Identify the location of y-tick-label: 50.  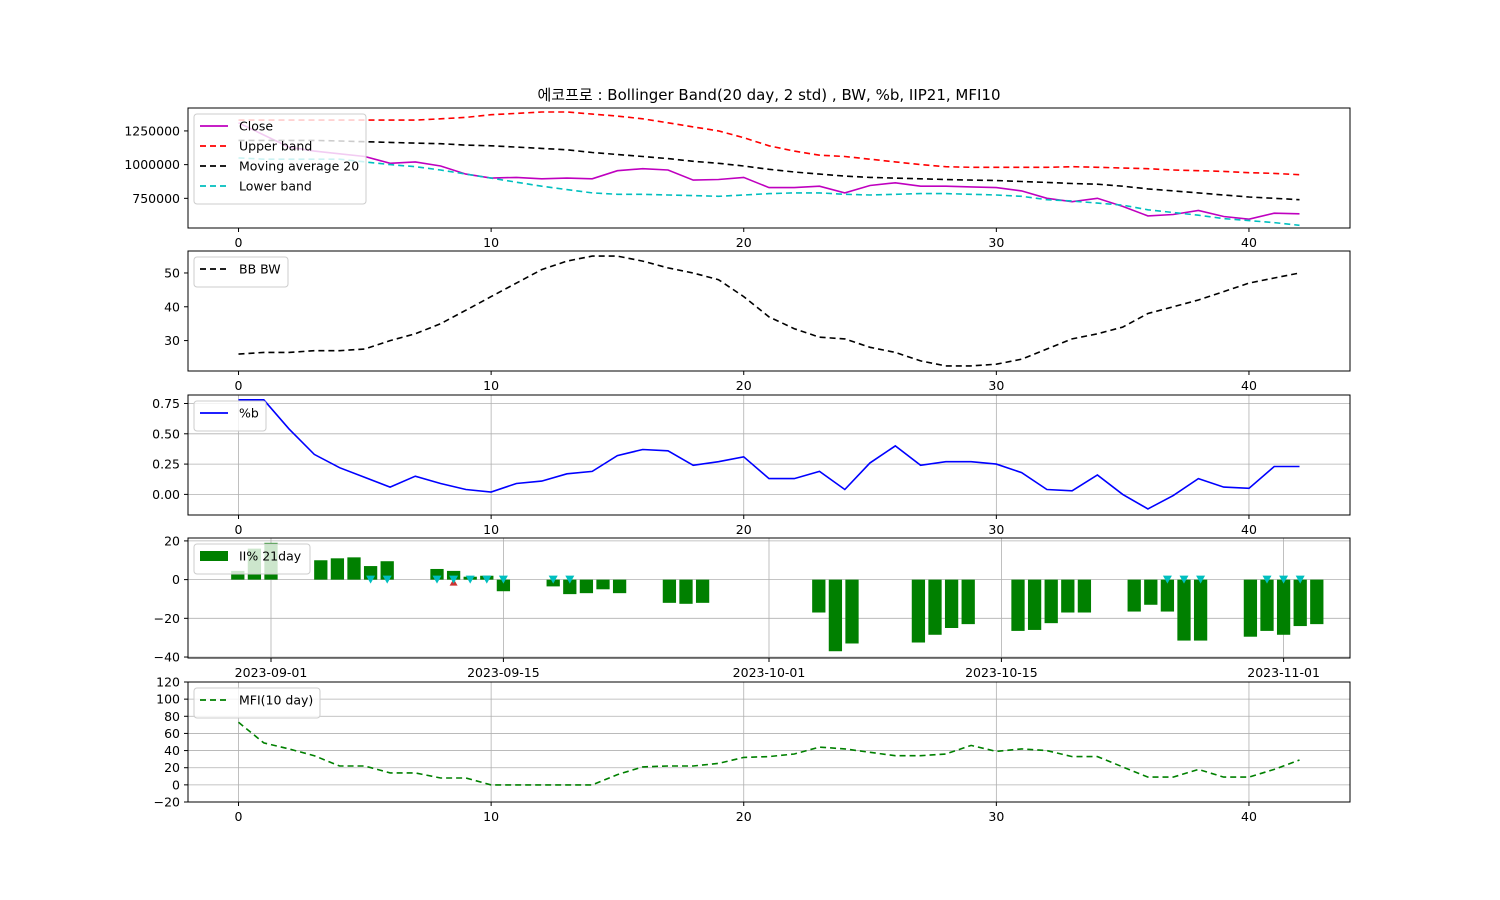
(172, 272).